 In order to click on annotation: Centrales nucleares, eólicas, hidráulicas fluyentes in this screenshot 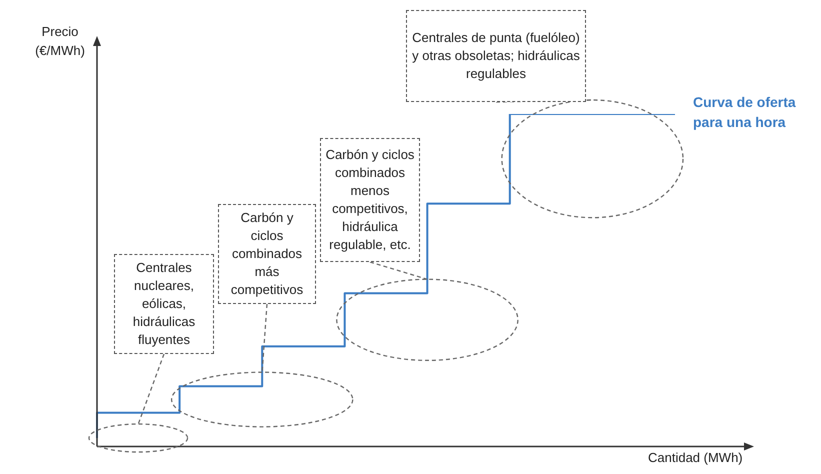, I will do `click(164, 304)`.